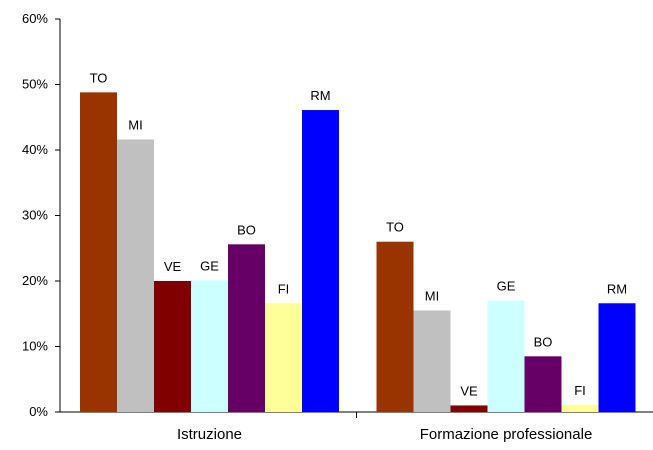 The height and width of the screenshot is (450, 653). I want to click on y-tick-label: 20%, so click(35, 280).